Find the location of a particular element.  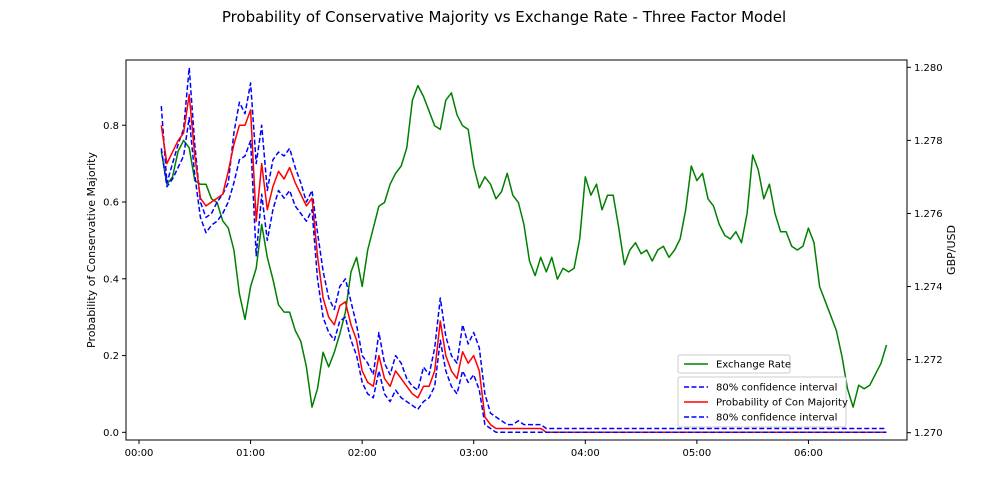

legend-label: Exchange Rate is located at coordinates (753, 365).